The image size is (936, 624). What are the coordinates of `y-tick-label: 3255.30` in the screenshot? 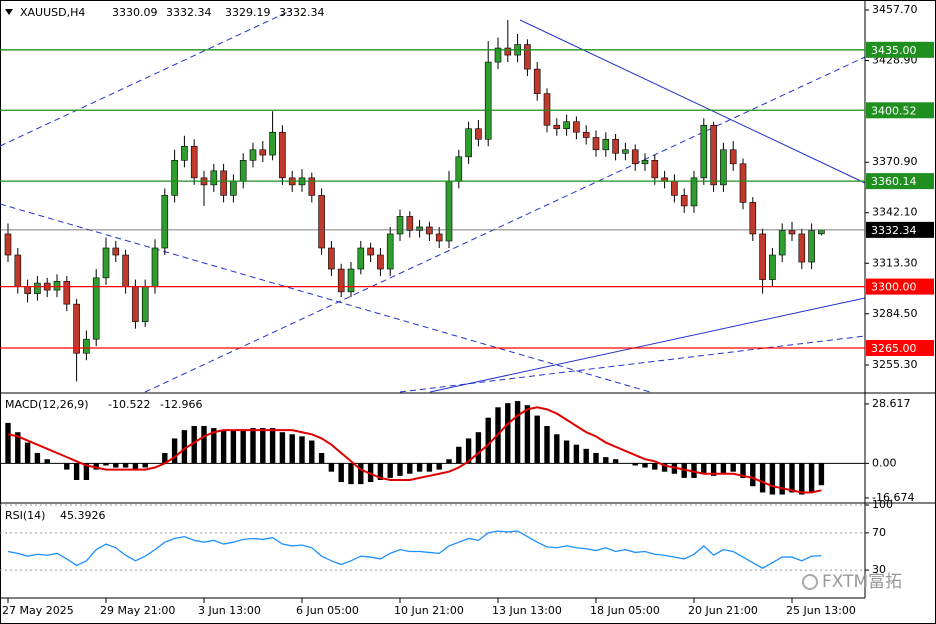 It's located at (895, 364).